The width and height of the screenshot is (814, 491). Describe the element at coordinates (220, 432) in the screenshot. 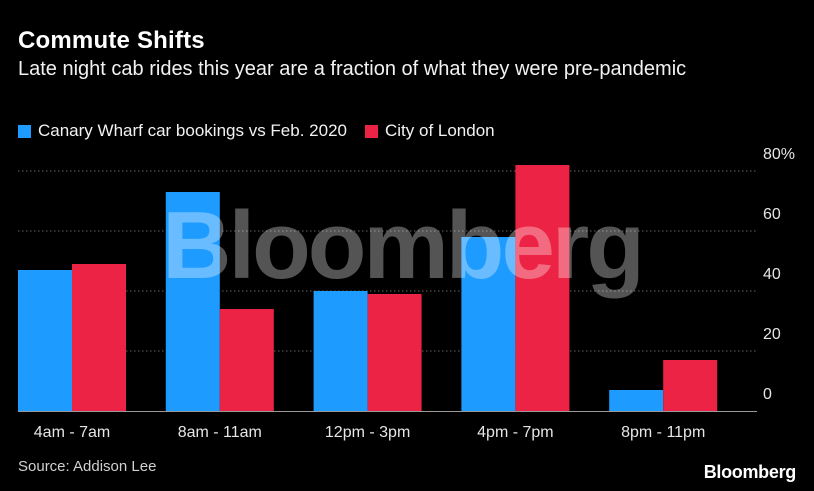

I see `x-tick-label: 8am - 11am` at that location.